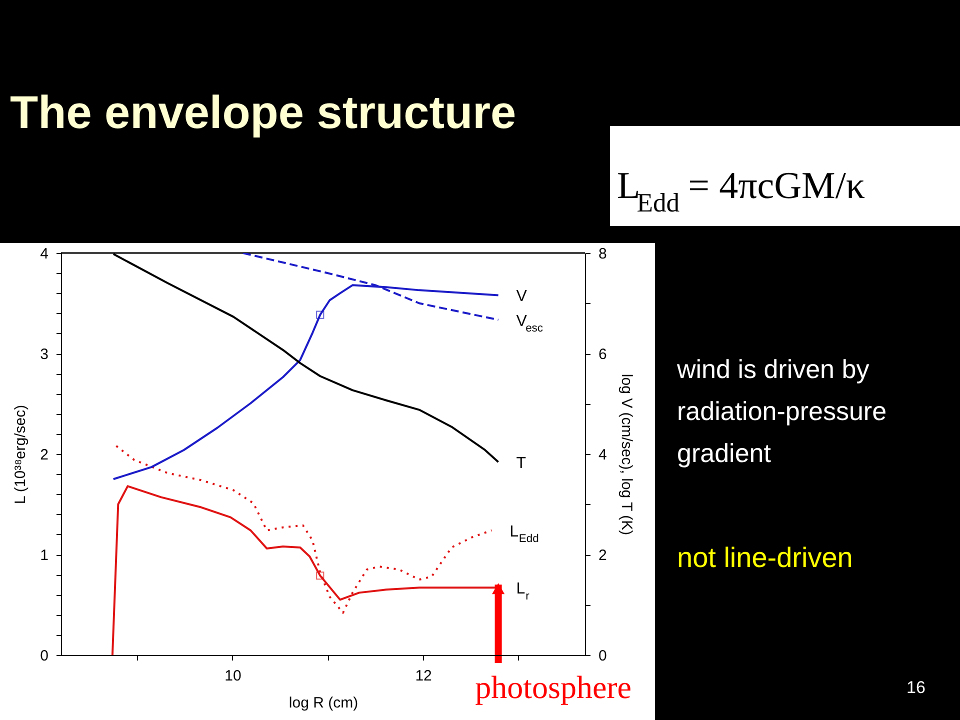 The height and width of the screenshot is (720, 960). Describe the element at coordinates (521, 463) in the screenshot. I see `series-label: T` at that location.